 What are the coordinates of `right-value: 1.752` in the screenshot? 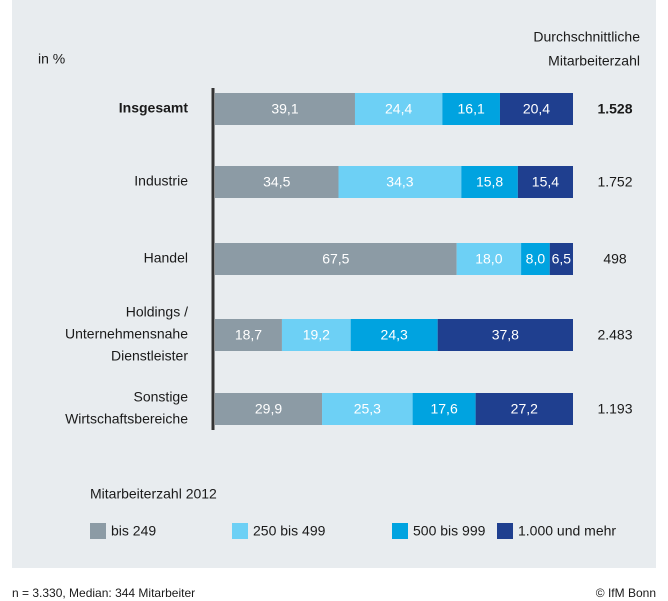 It's located at (614, 182).